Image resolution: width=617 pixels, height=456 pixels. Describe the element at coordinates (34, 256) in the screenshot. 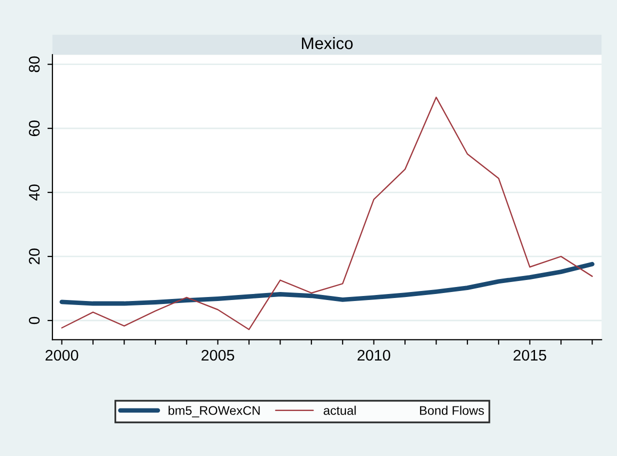

I see `y-tick-label: 20` at that location.